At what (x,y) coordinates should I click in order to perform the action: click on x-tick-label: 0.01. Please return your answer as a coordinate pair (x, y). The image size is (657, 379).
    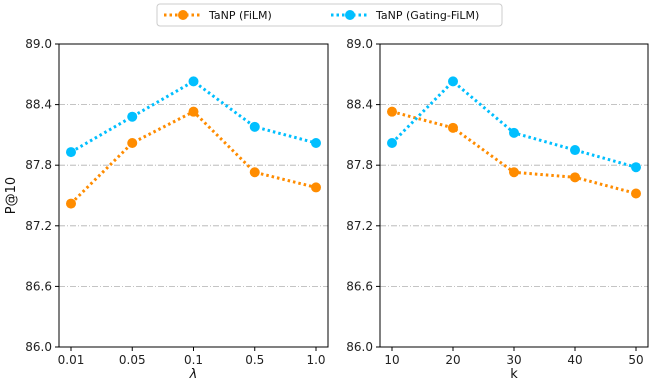
    Looking at the image, I should click on (71, 360).